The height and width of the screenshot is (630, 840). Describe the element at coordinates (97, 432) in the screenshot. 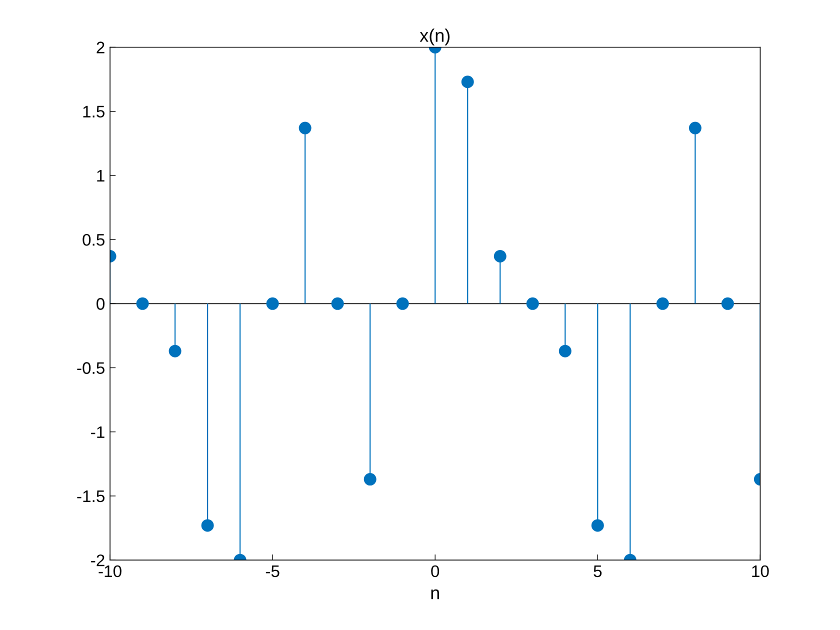

I see `y-tick-label: -1` at that location.